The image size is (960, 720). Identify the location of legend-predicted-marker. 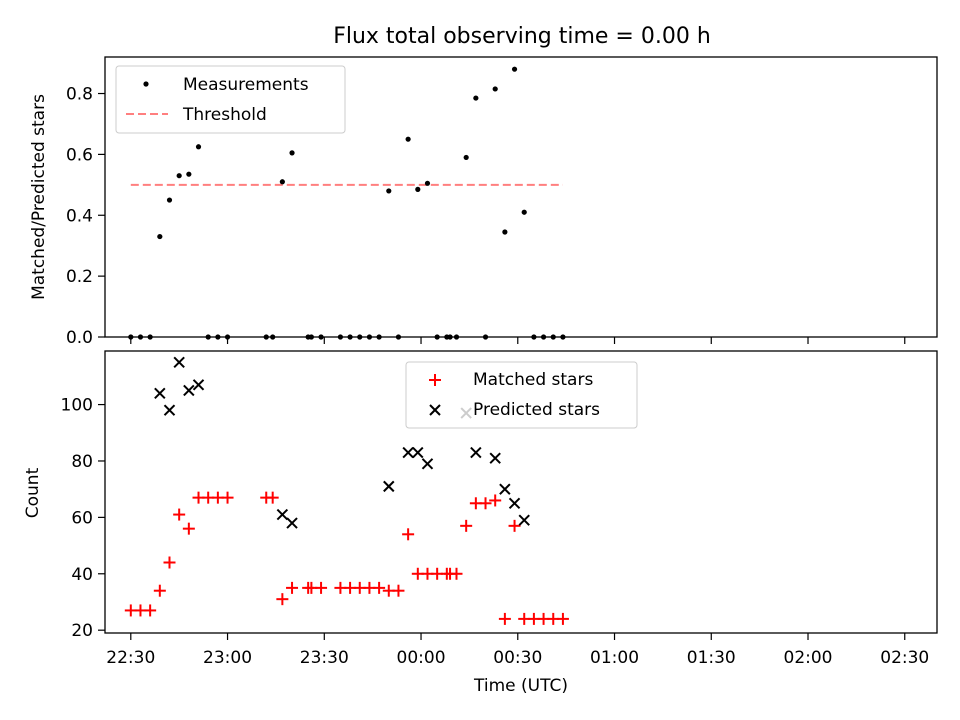
(435, 410).